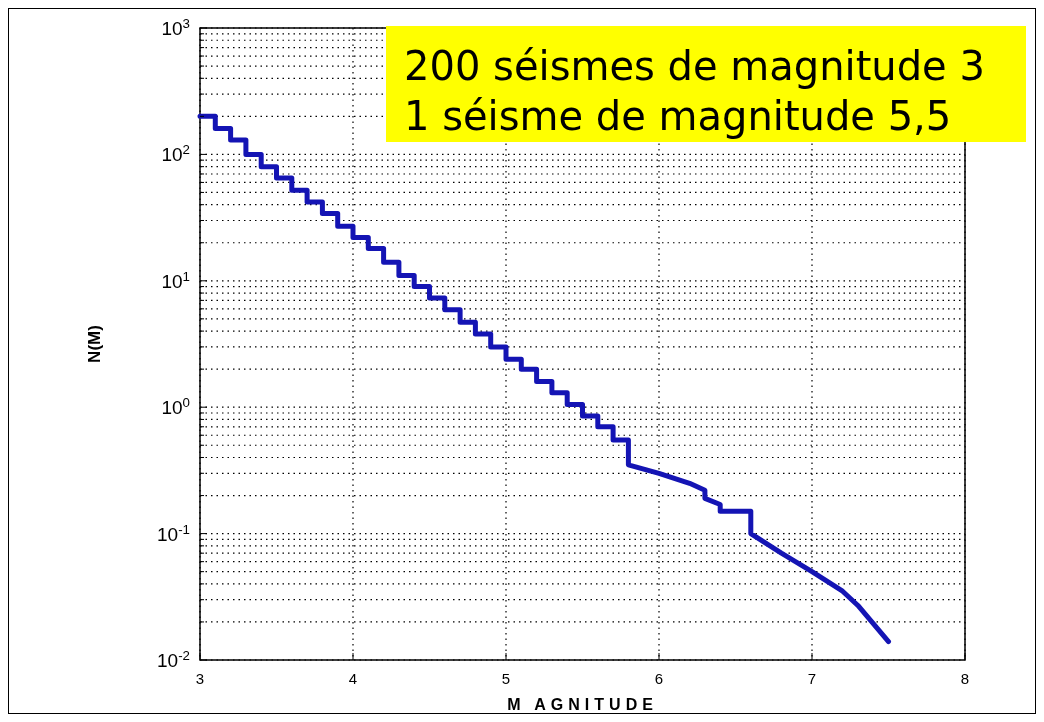  What do you see at coordinates (812, 678) in the screenshot?
I see `x-tick-label: 7` at bounding box center [812, 678].